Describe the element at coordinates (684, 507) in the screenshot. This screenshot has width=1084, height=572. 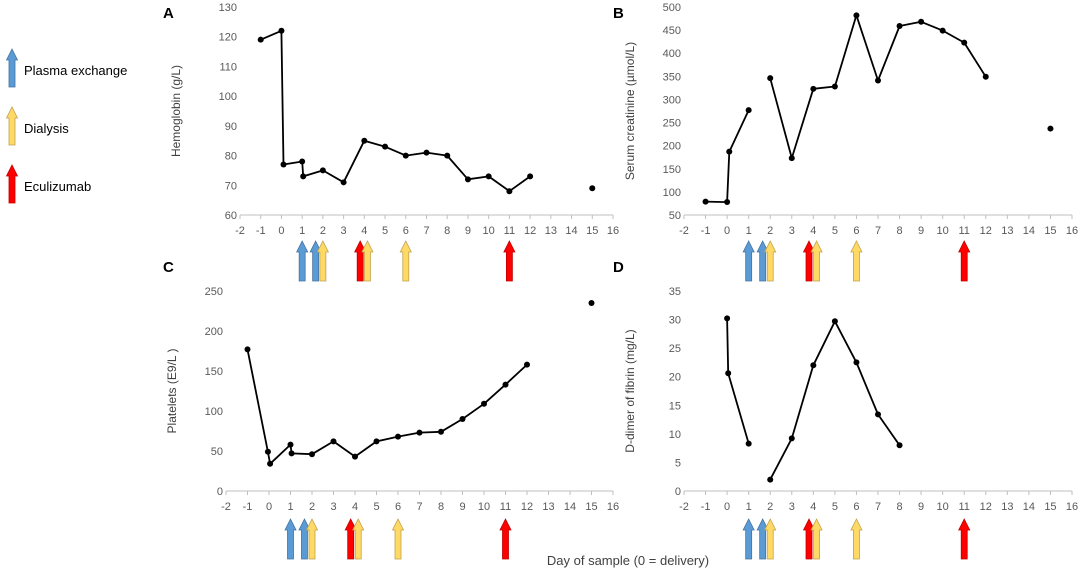
I see `x-tick-label: -2` at that location.